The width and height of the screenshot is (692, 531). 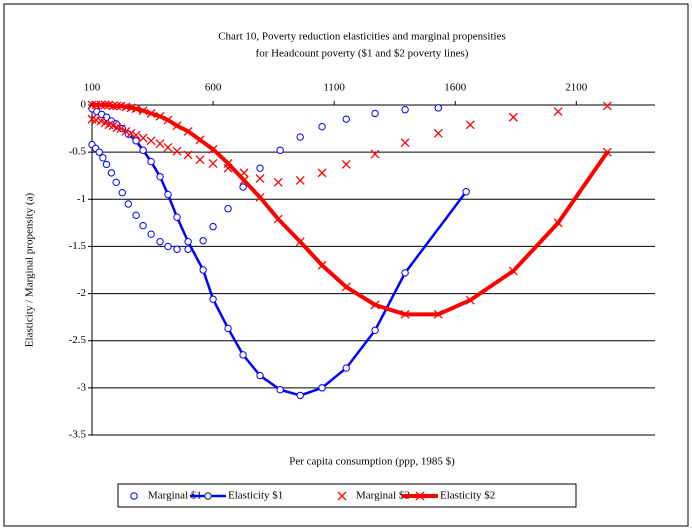 I want to click on legend-marker, so click(x=134, y=496).